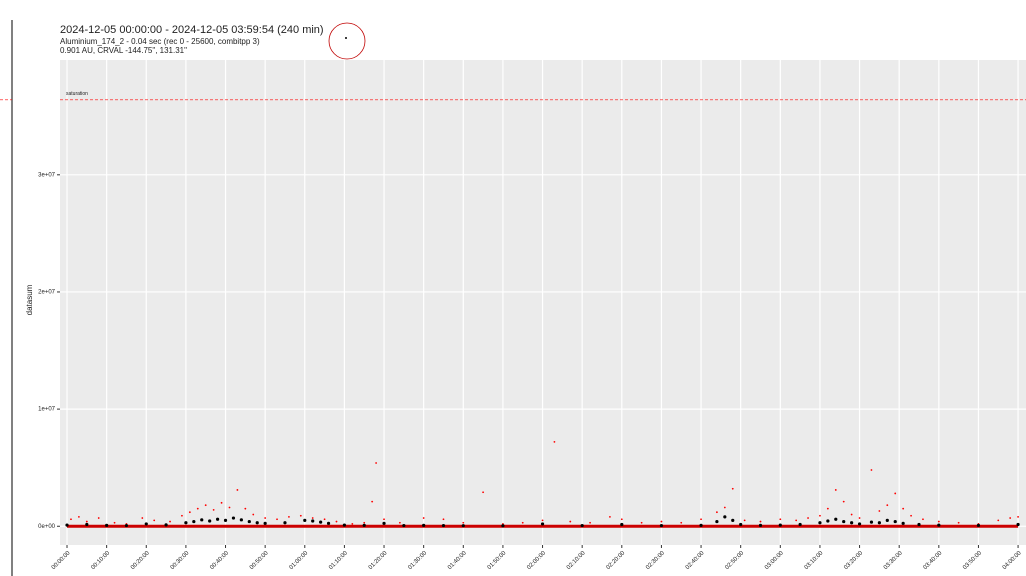 This screenshot has height=576, width=1026. What do you see at coordinates (47, 175) in the screenshot?
I see `y-tick-label: 3e+07` at bounding box center [47, 175].